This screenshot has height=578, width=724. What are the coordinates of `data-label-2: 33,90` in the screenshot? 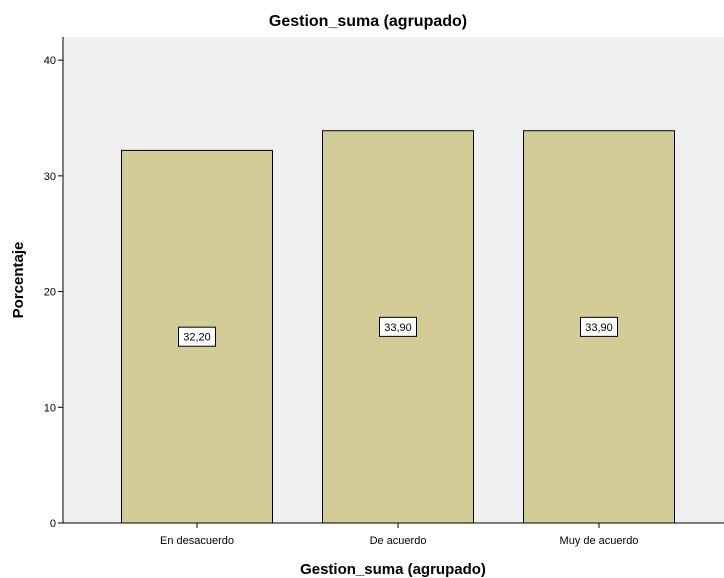 It's located at (398, 328).